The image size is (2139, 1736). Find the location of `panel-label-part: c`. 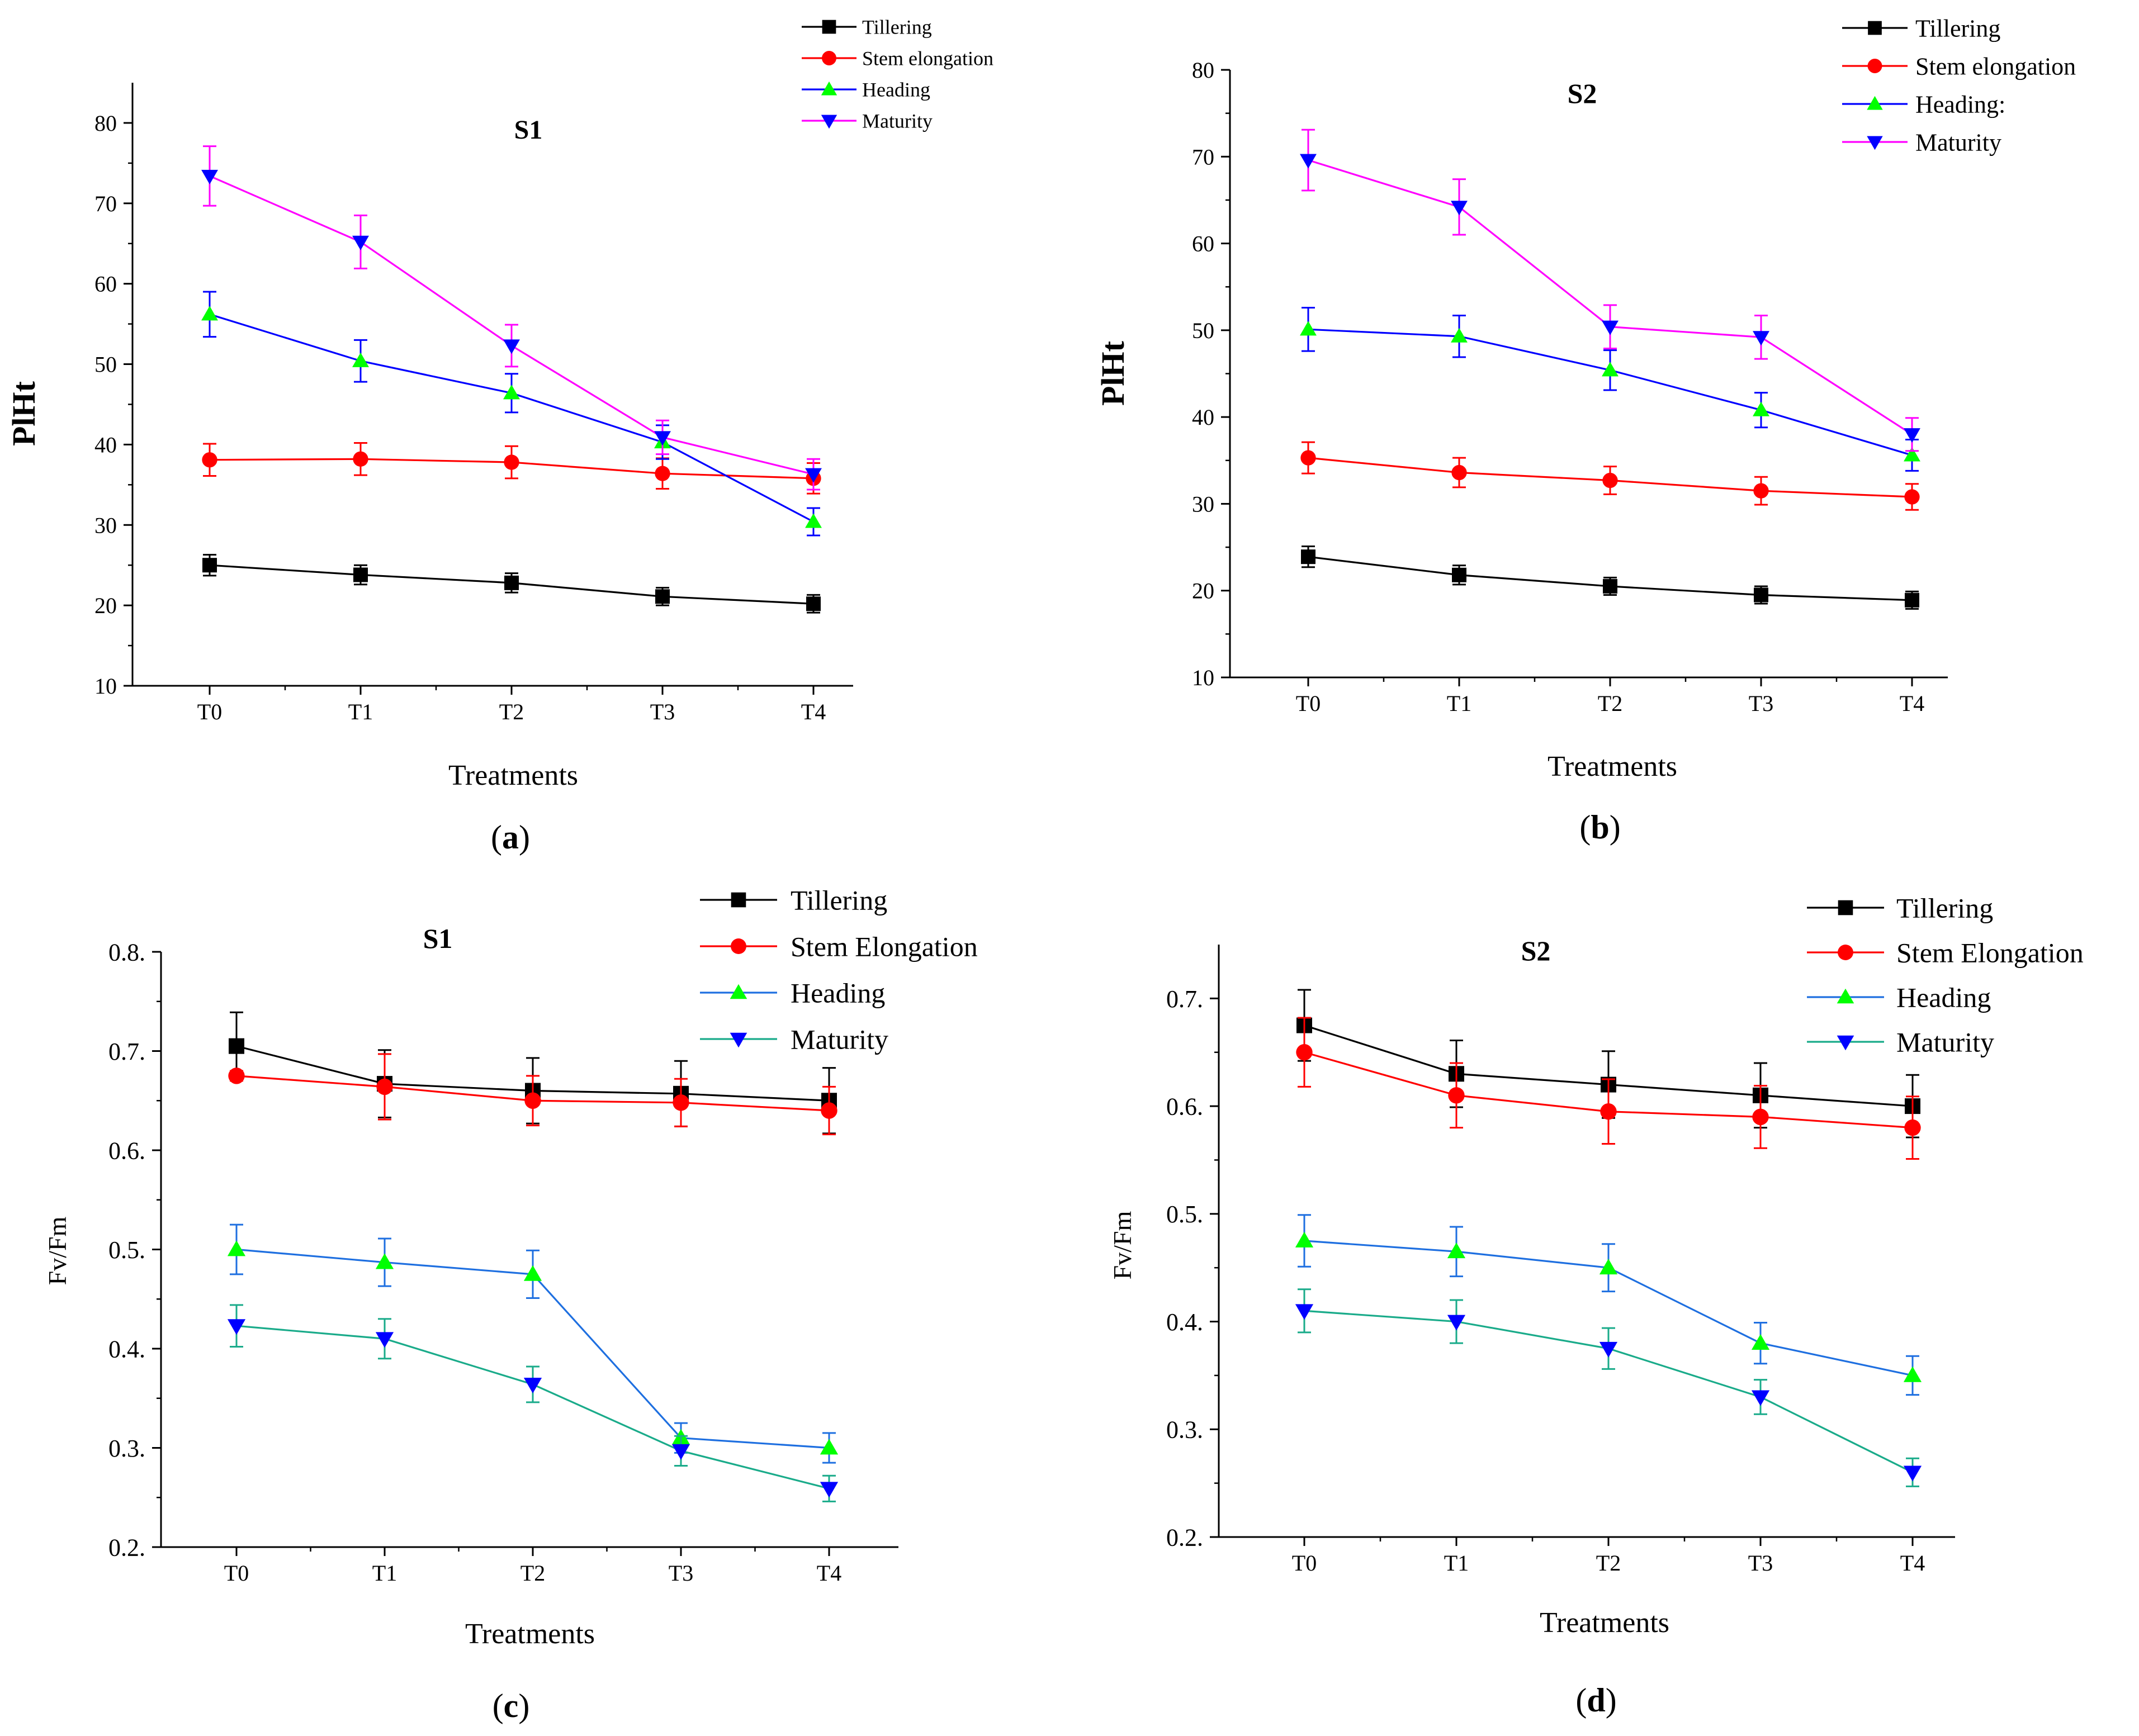

panel-label-part: c is located at coordinates (512, 1705).